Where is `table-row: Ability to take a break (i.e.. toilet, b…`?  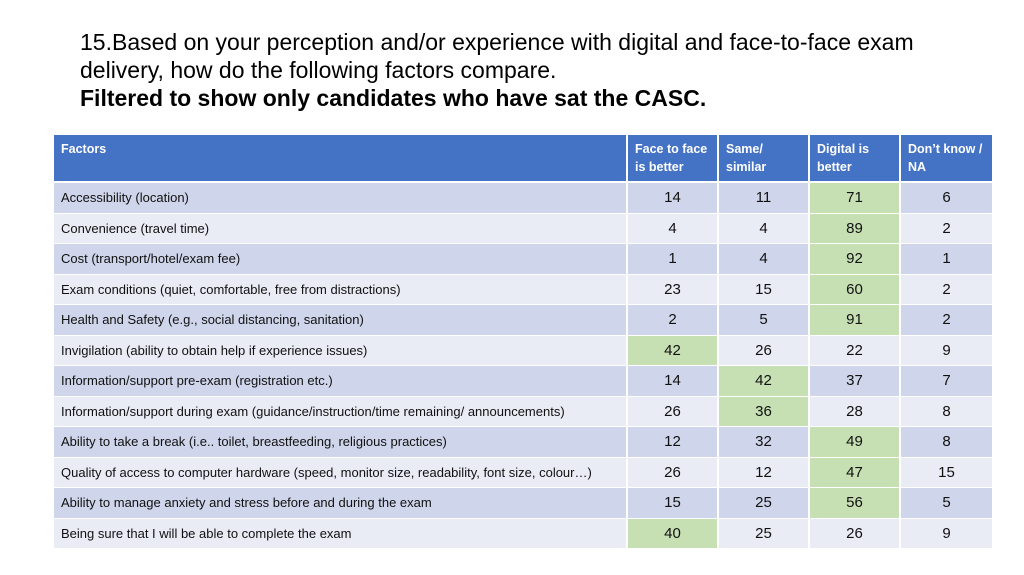 table-row: Ability to take a break (i.e.. toilet, b… is located at coordinates (523, 442).